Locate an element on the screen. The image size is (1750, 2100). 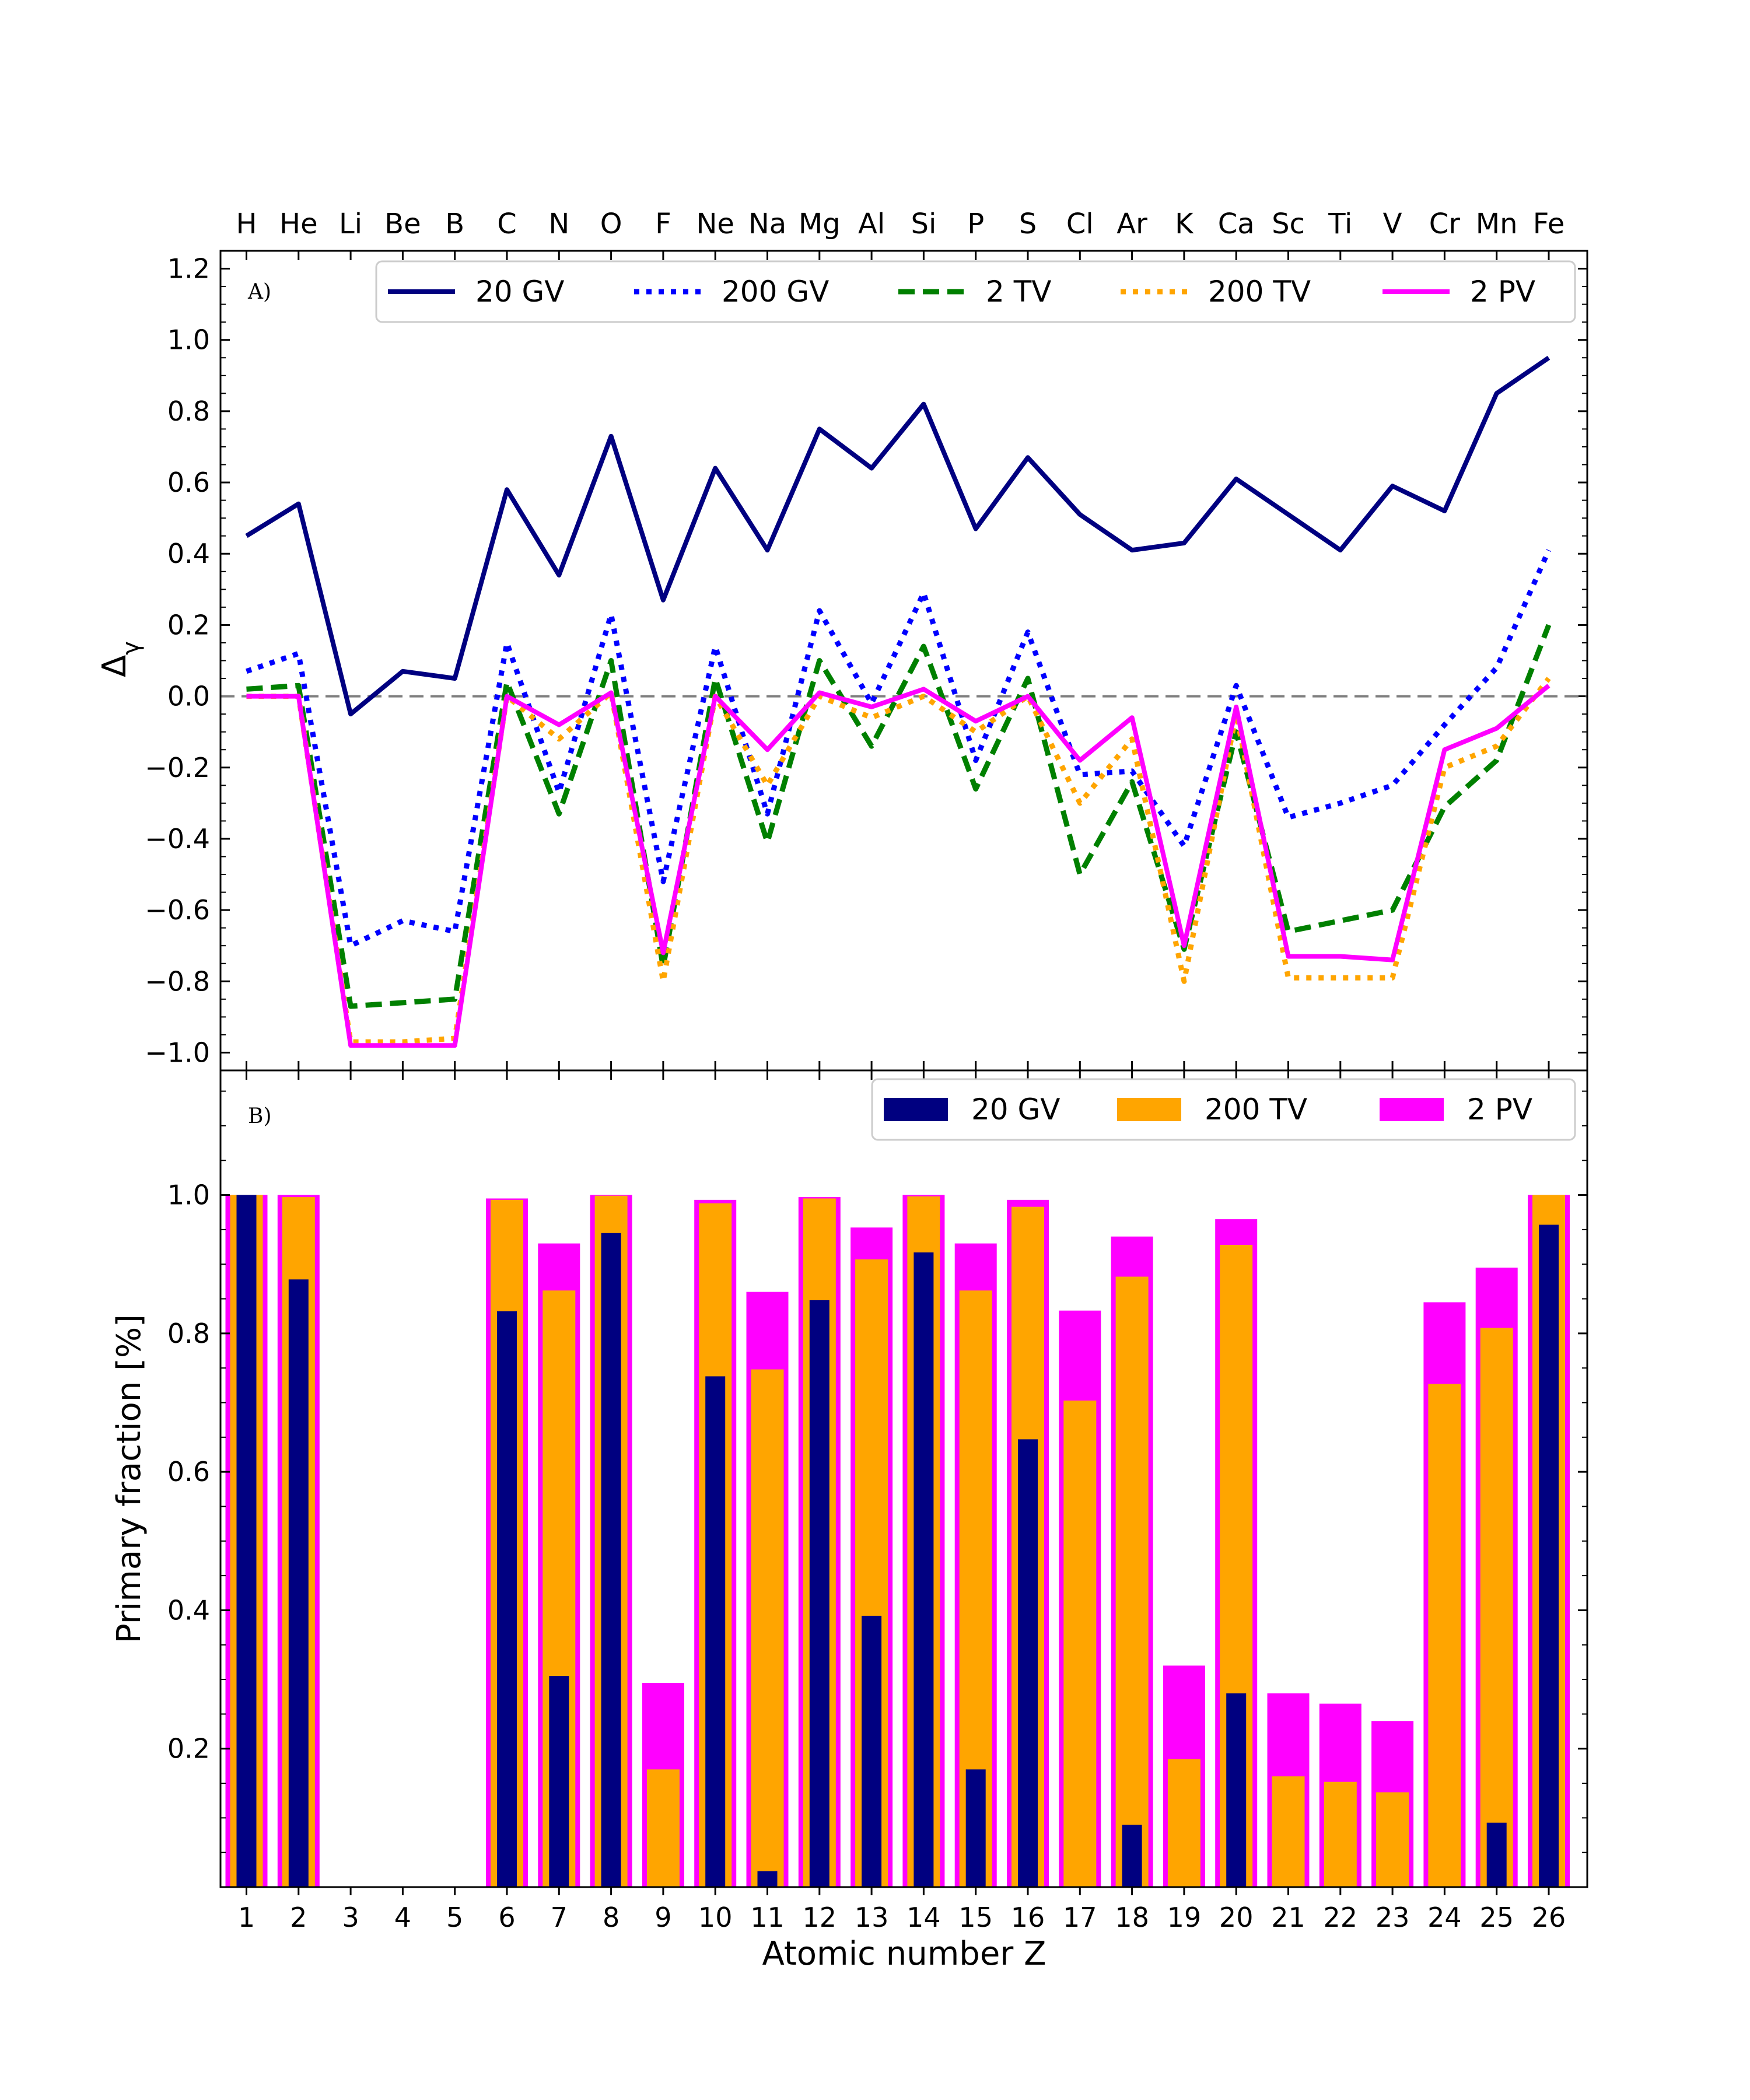
element-symbol-label: Si is located at coordinates (923, 224).